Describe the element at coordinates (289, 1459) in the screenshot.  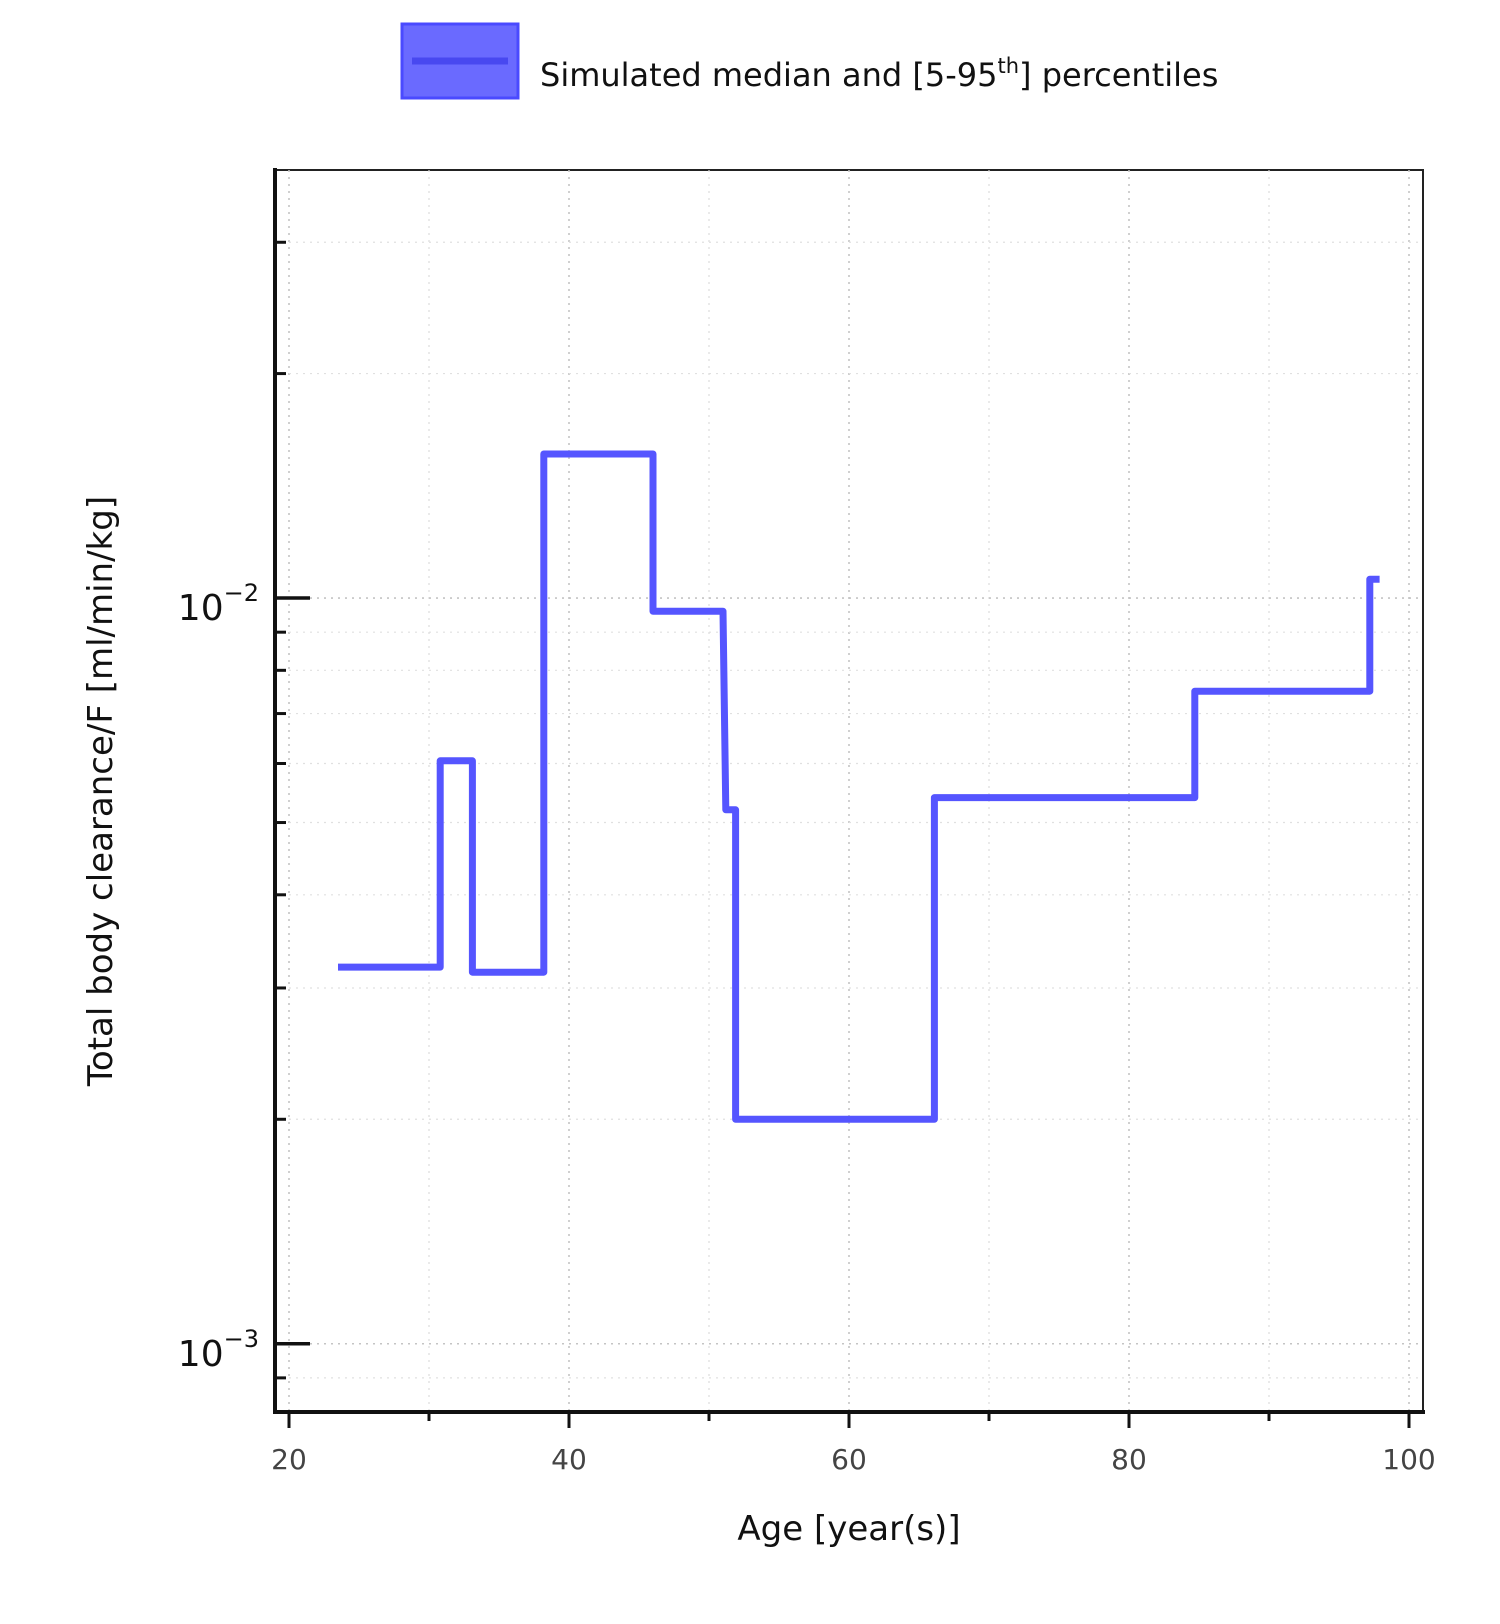
I see `x-tick-label: 20` at that location.